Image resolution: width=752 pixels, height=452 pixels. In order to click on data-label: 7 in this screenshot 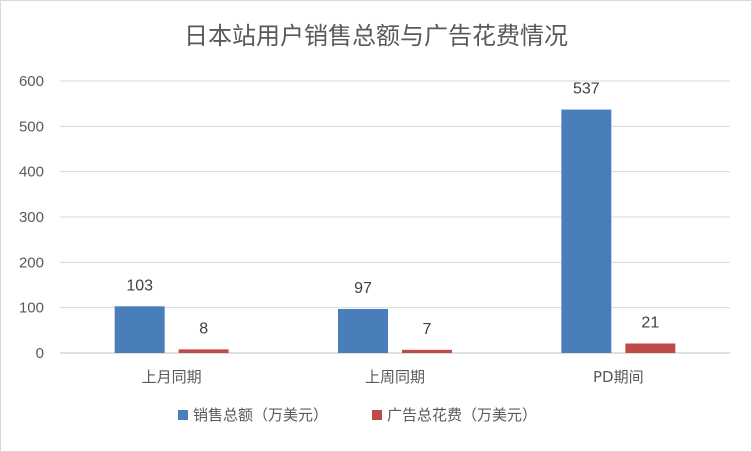, I will do `click(427, 329)`.